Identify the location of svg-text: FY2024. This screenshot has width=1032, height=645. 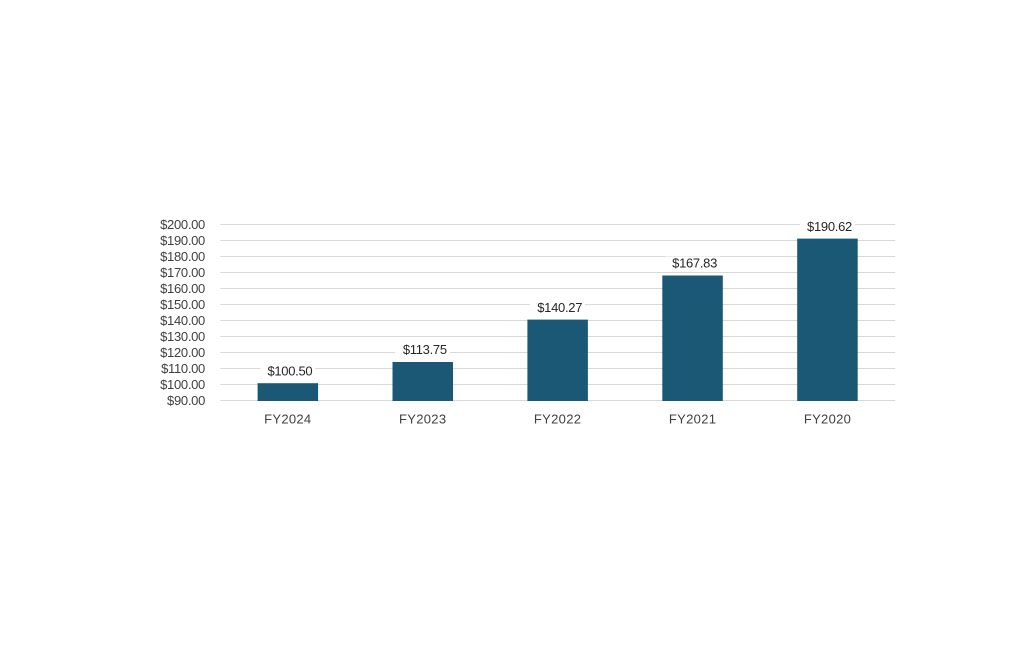
(287, 419).